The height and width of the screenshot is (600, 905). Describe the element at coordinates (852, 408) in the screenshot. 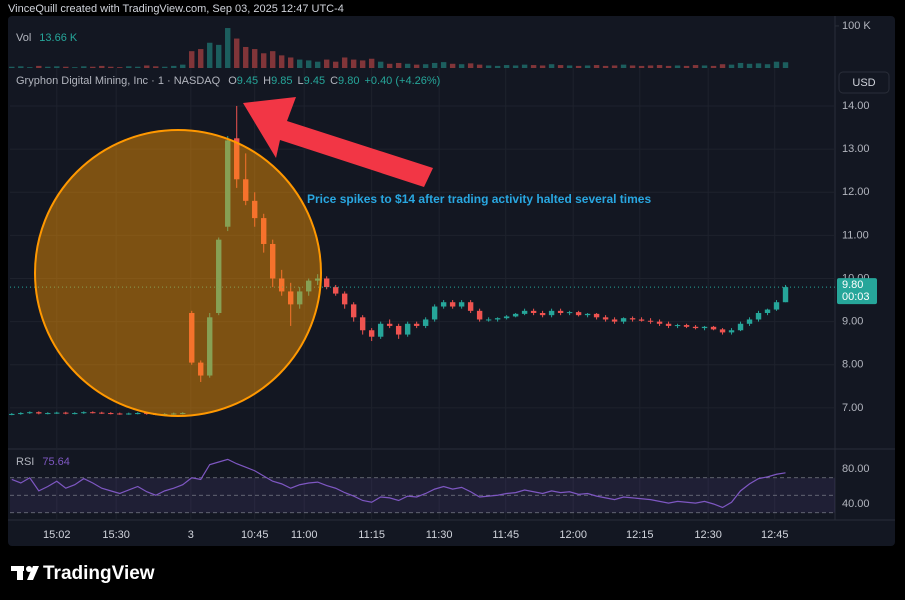

I see `y-tick-label: 7.00` at that location.